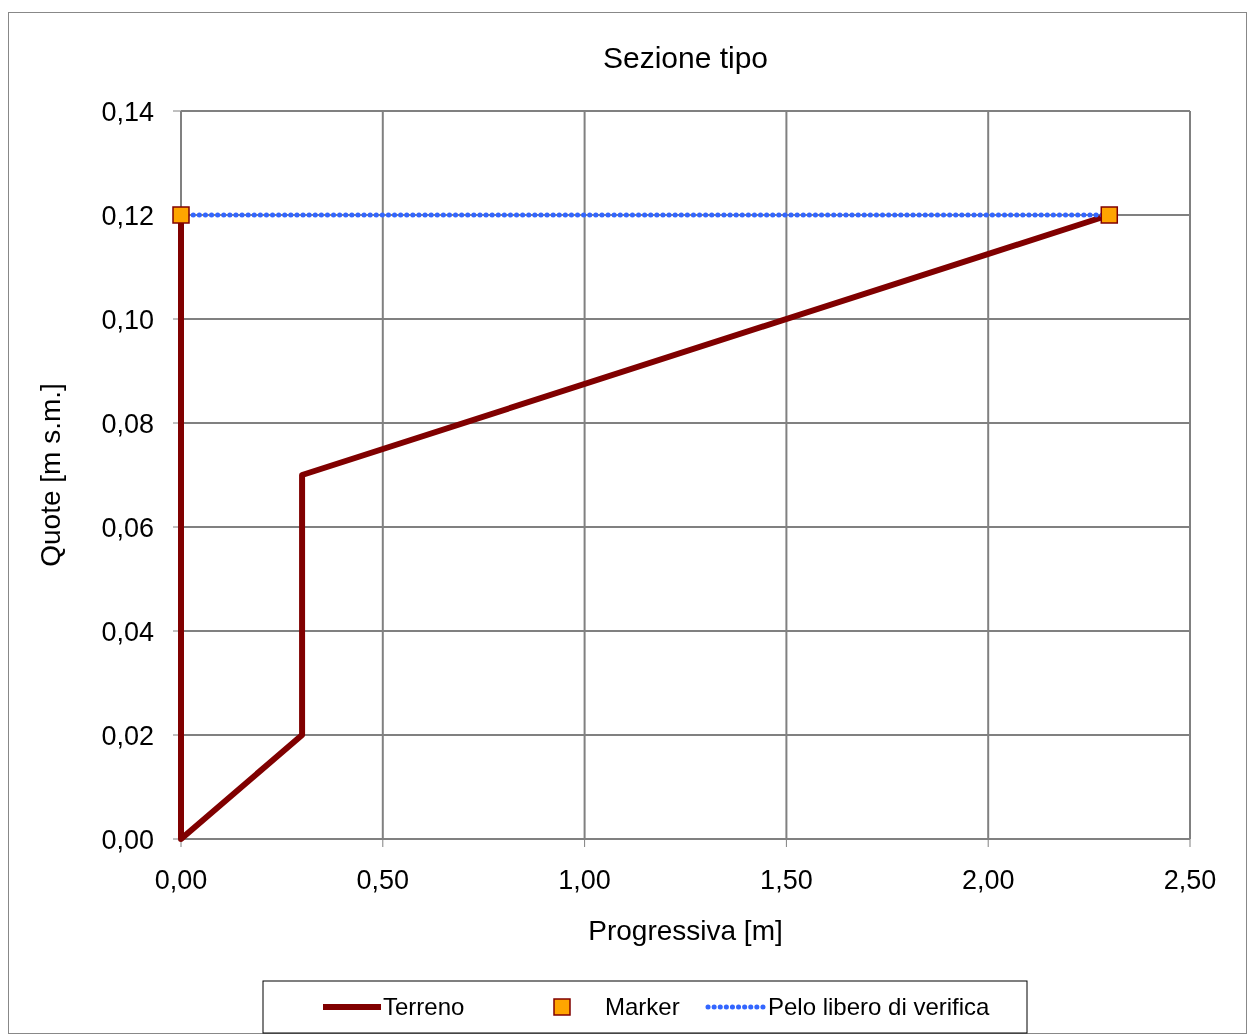 Image resolution: width=1247 pixels, height=1034 pixels. Describe the element at coordinates (50, 475) in the screenshot. I see `y-axis-title: Quote [m s.m.]` at that location.